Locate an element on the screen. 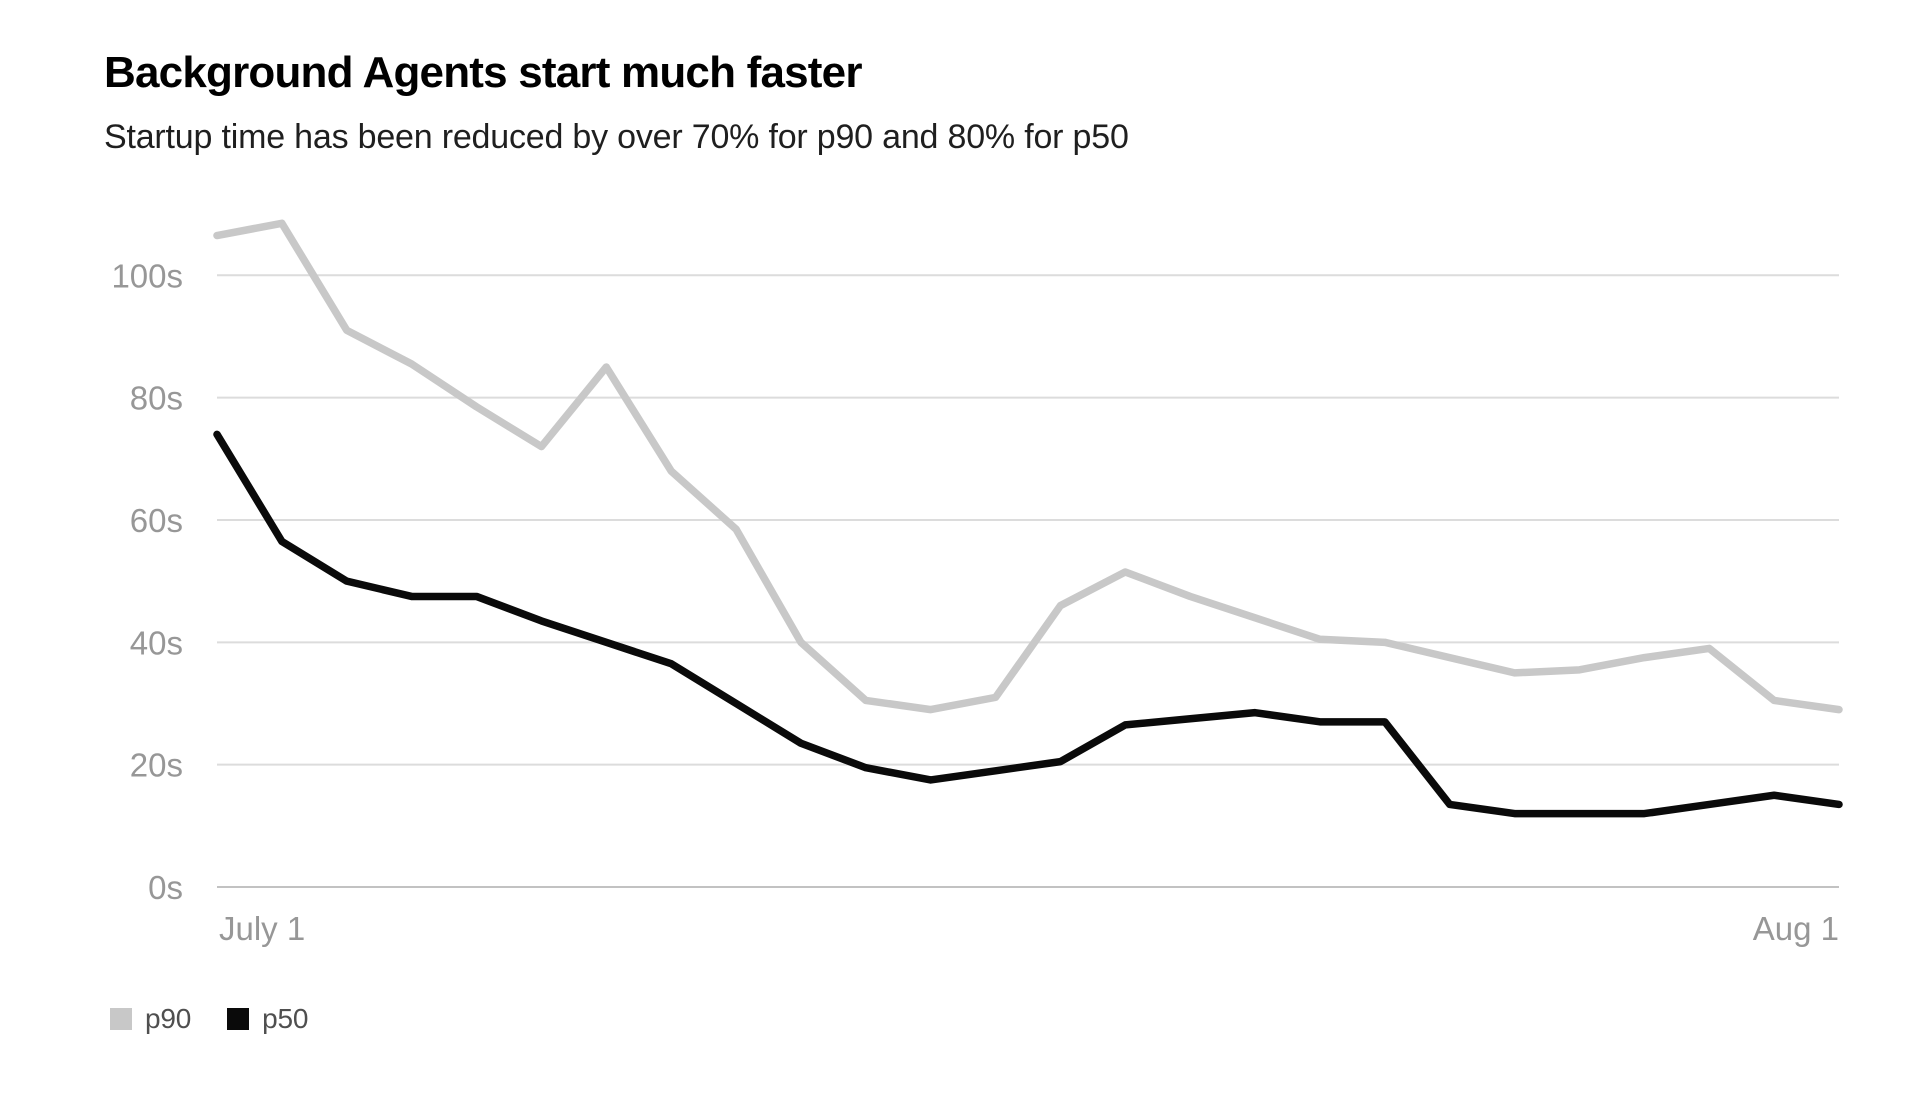 The width and height of the screenshot is (1920, 1108). p50-series-swatch is located at coordinates (238, 1019).